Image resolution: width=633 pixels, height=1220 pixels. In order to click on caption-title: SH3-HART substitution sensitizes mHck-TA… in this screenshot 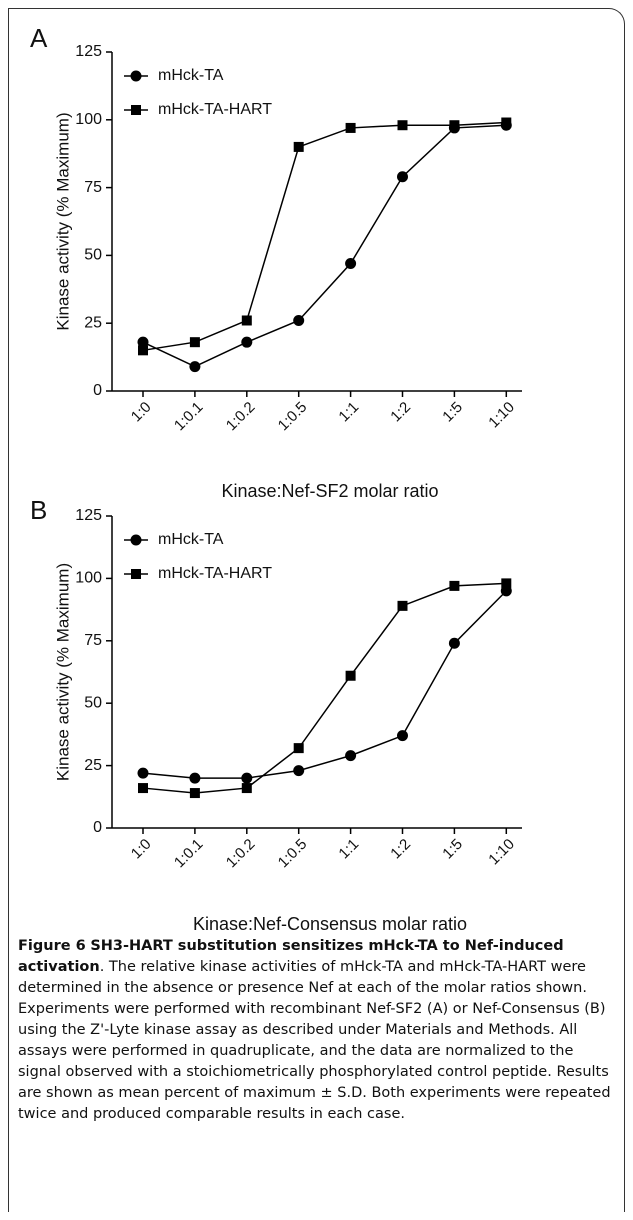, I will do `click(291, 956)`.